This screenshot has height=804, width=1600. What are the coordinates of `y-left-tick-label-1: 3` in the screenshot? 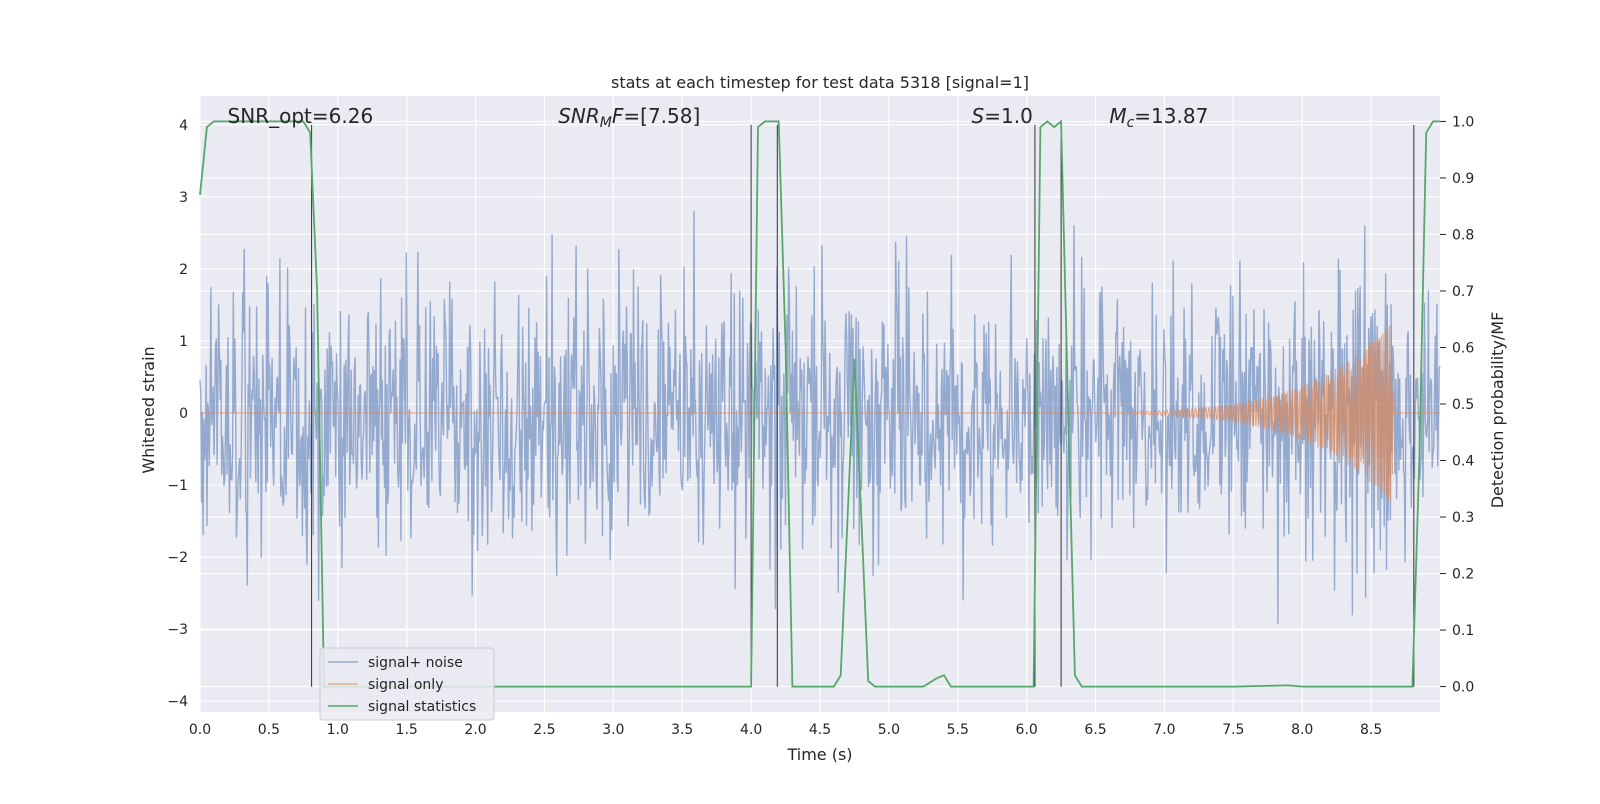 It's located at (183, 198).